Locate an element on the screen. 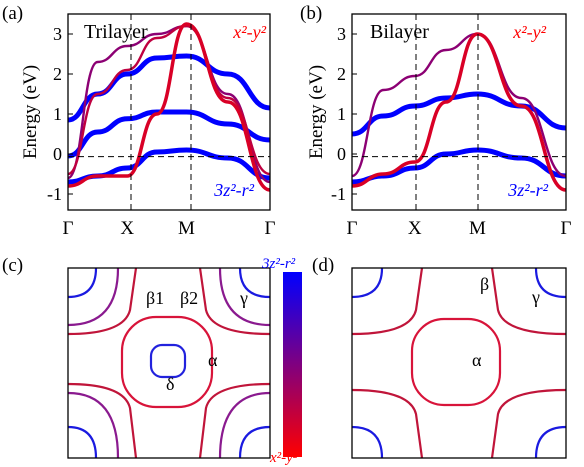  delta-pocket-c is located at coordinates (168, 361).